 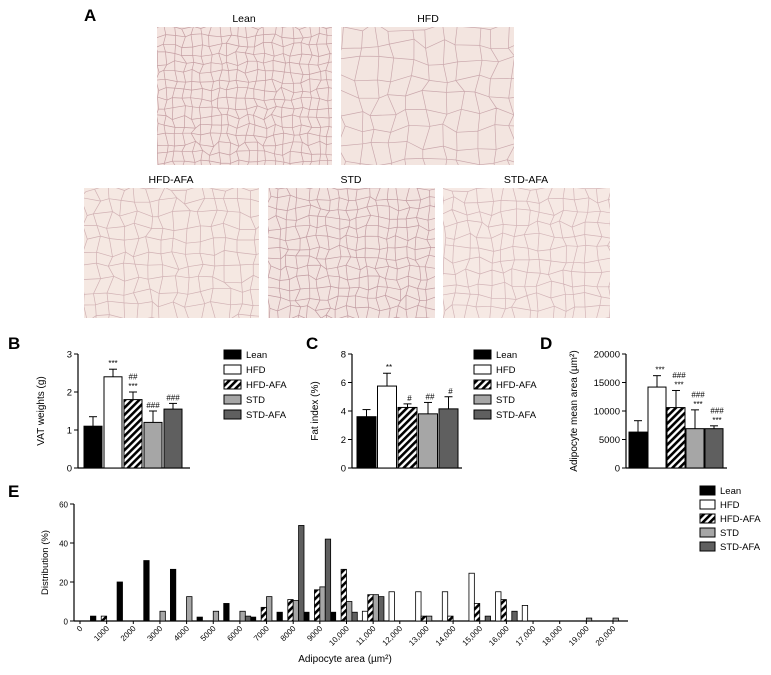 What do you see at coordinates (101, 633) in the screenshot?
I see `x-tick-label: 1000` at bounding box center [101, 633].